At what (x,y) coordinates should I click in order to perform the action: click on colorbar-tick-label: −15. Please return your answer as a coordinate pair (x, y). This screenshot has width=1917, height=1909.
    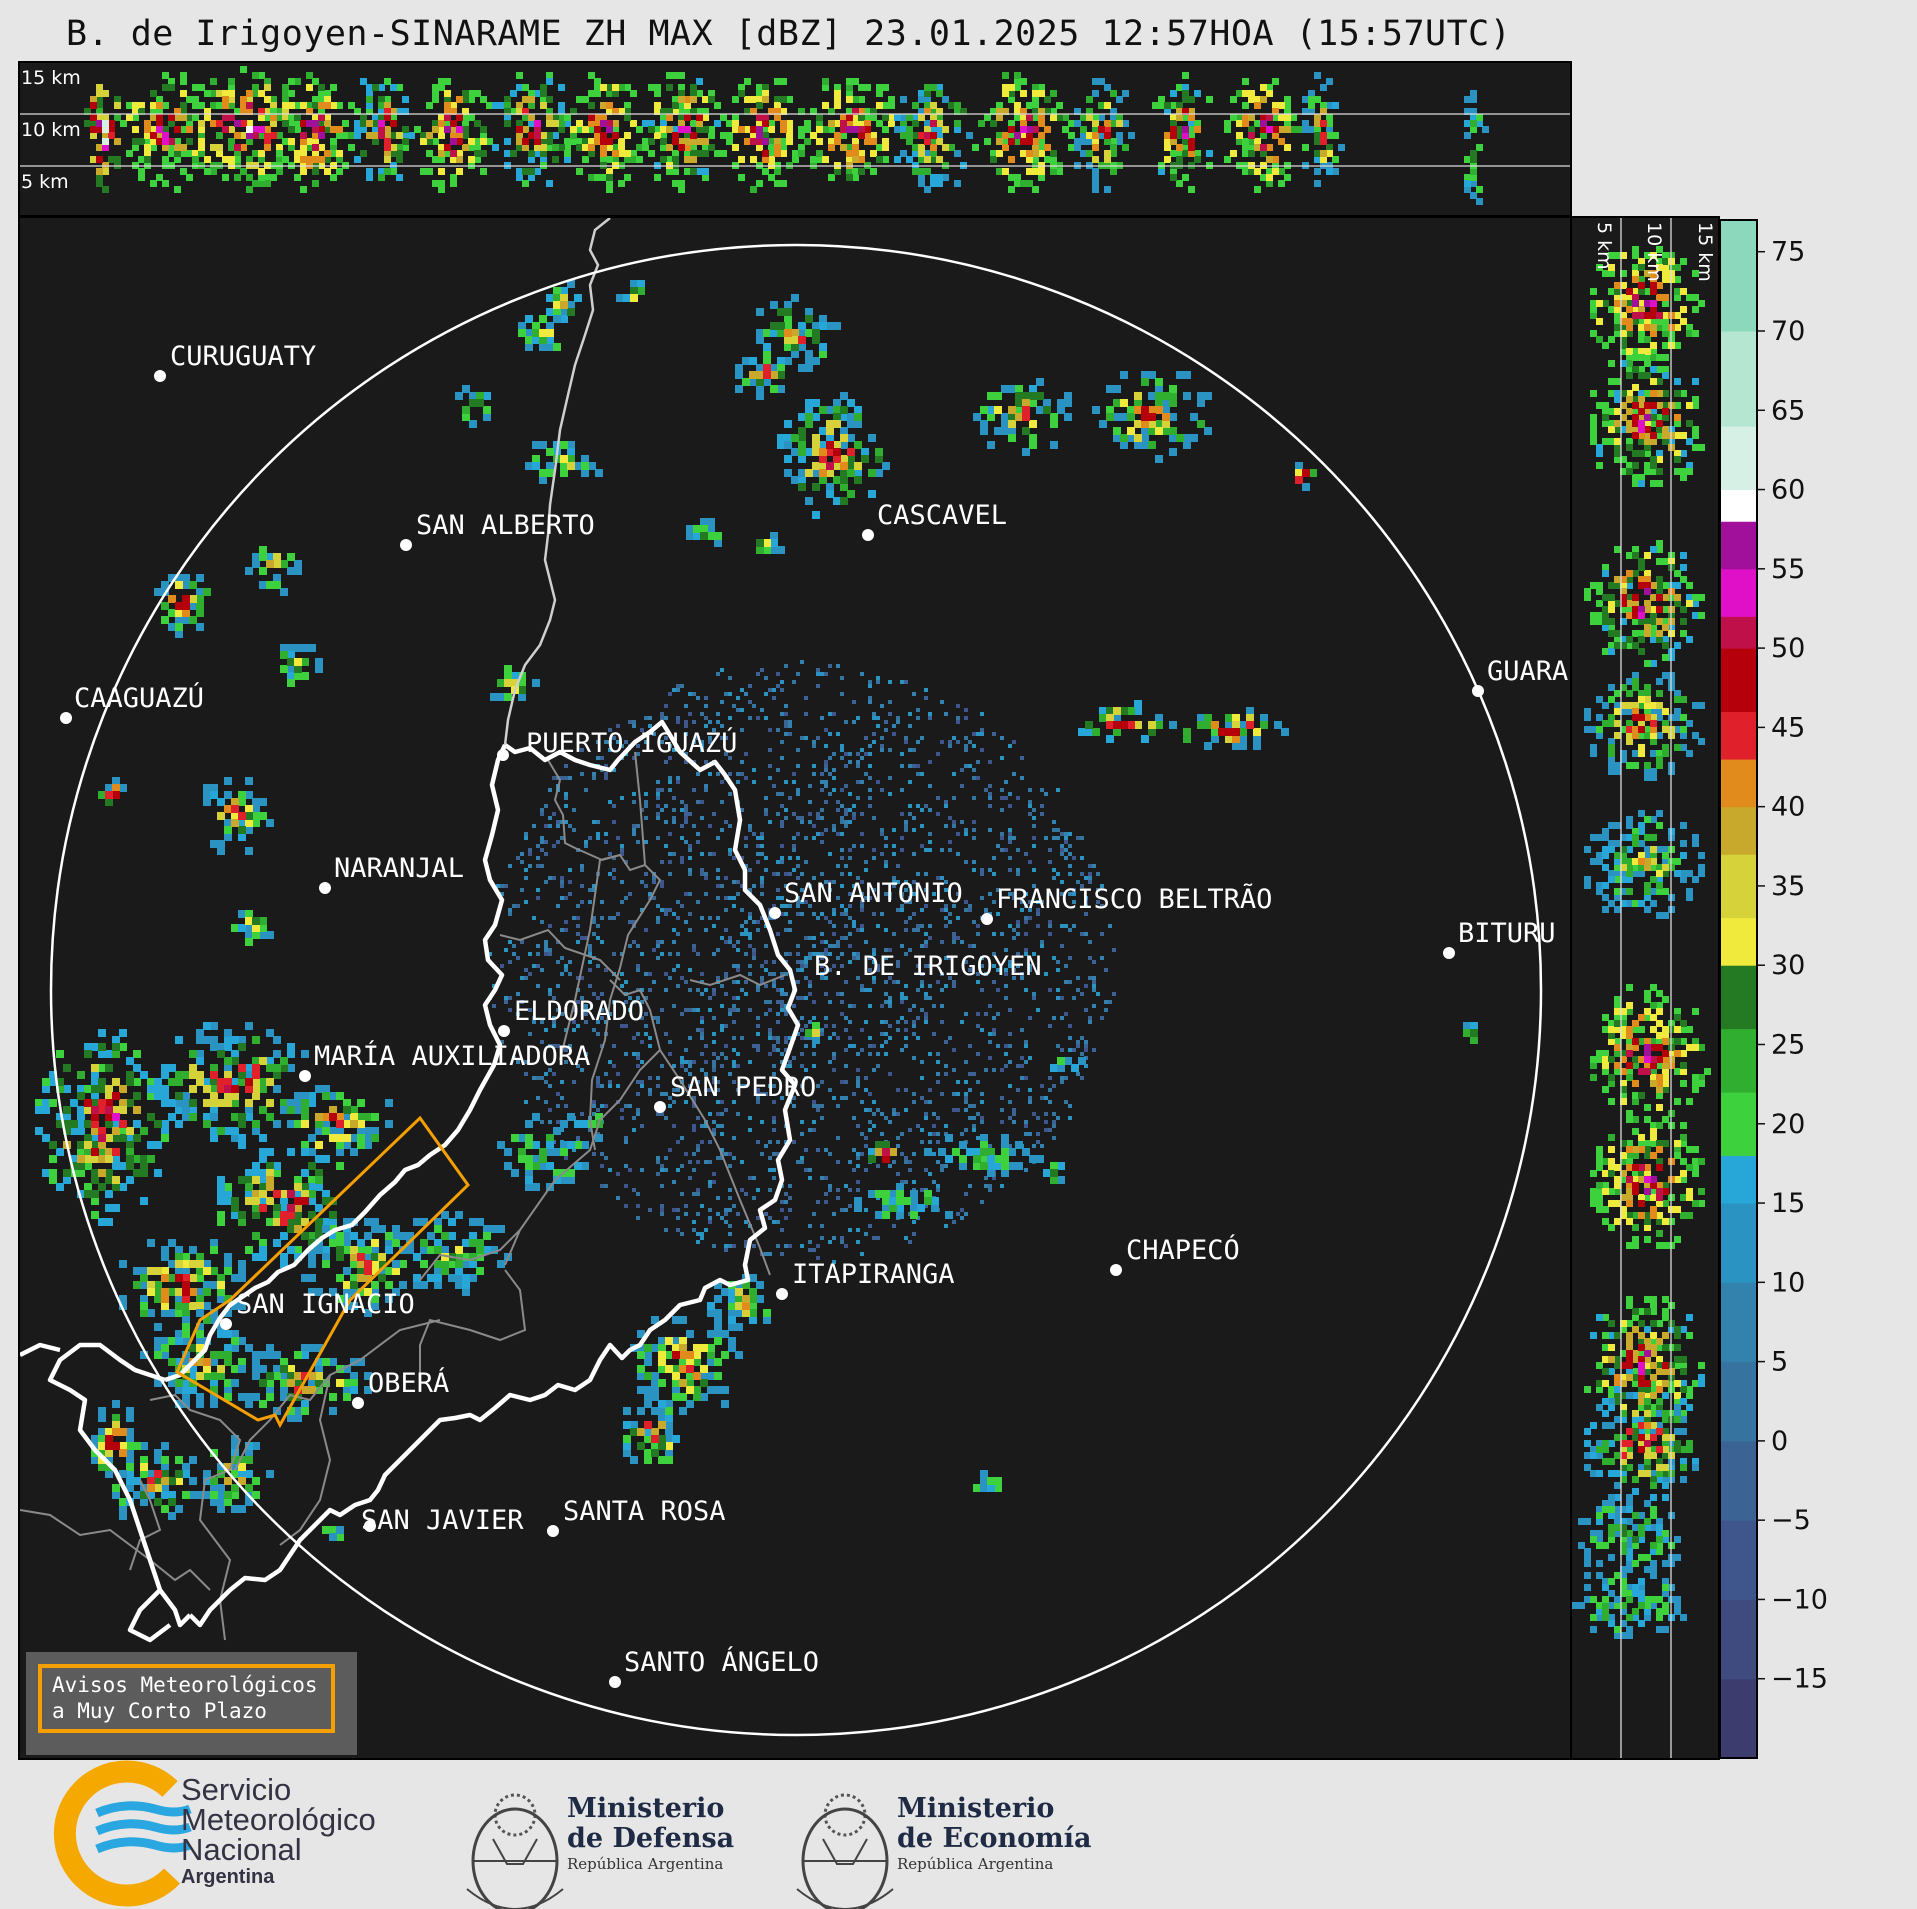
    Looking at the image, I should click on (1799, 1679).